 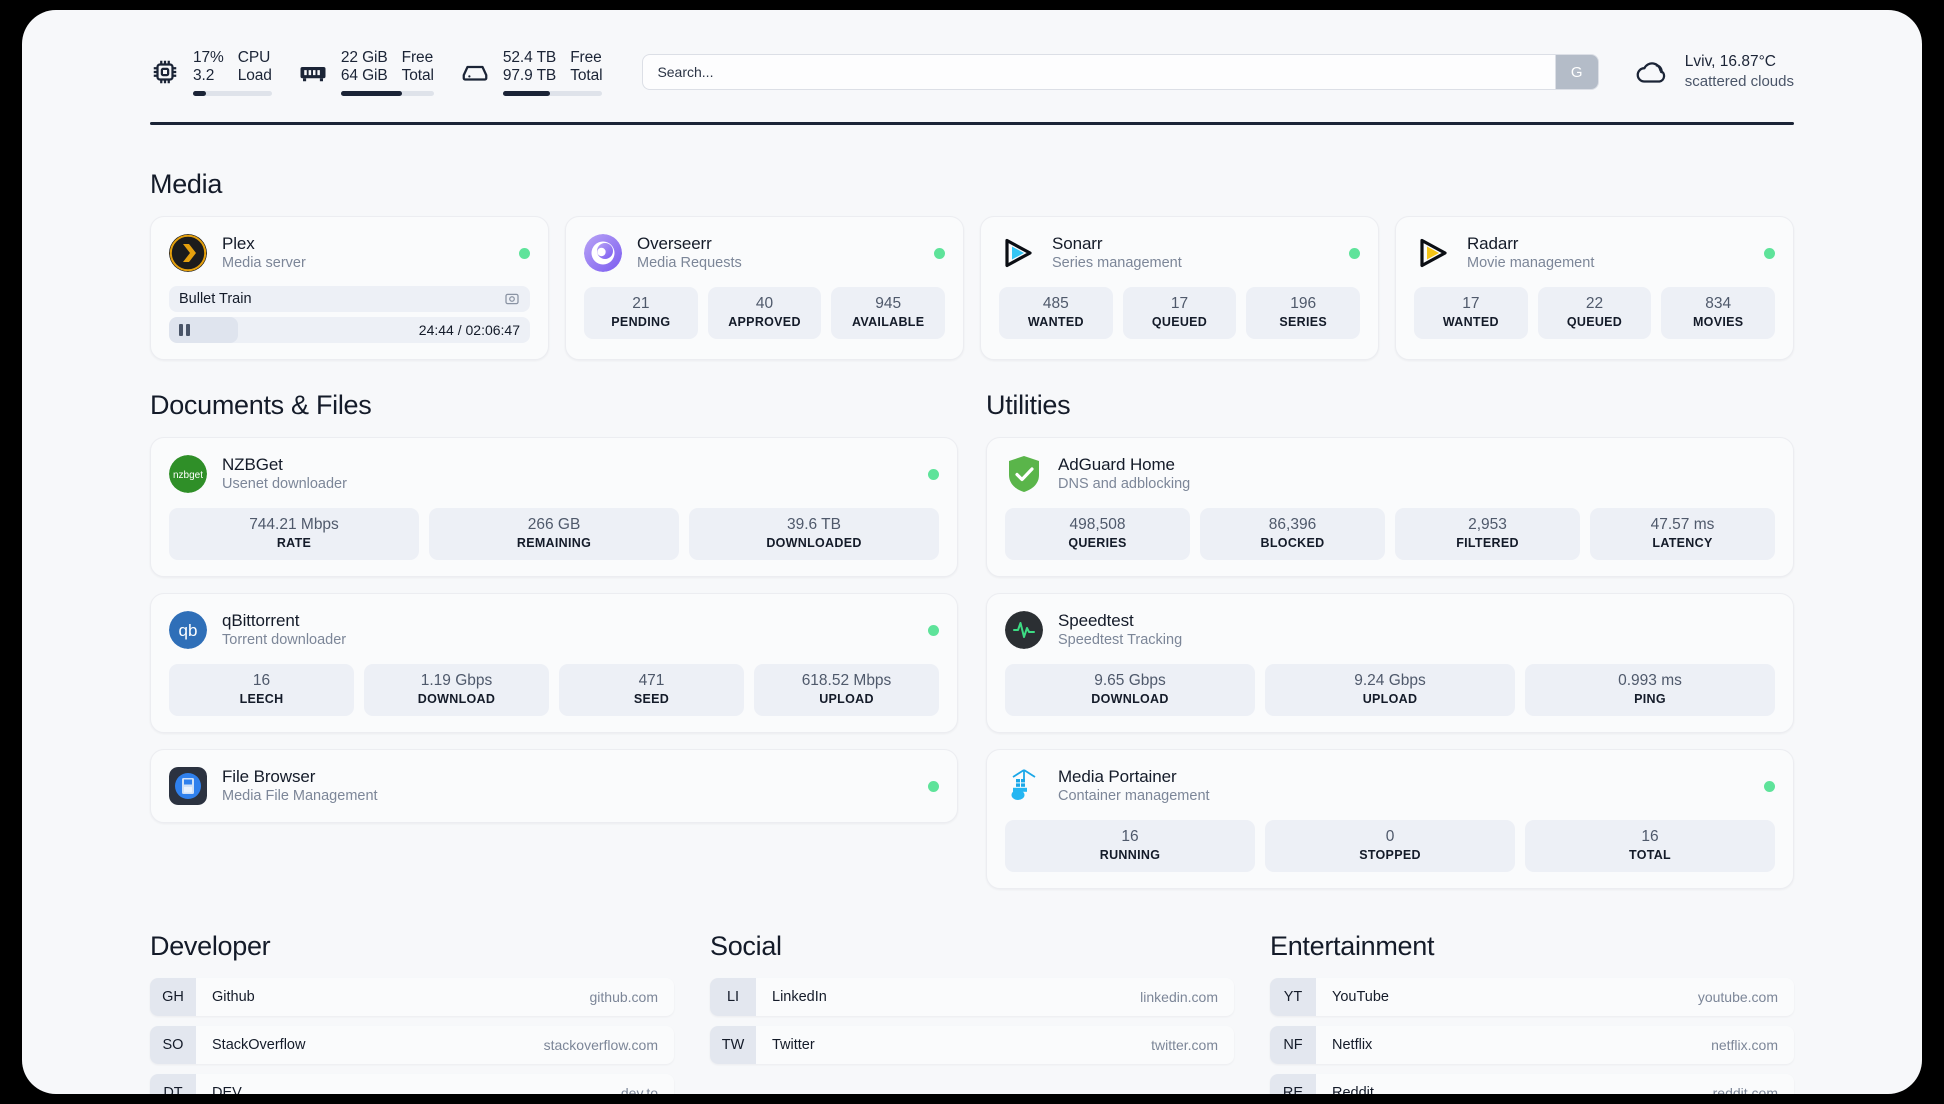 What do you see at coordinates (1180, 313) in the screenshot?
I see `stats-row: 485 WANTED 17 QUEUED 196 SERIES` at bounding box center [1180, 313].